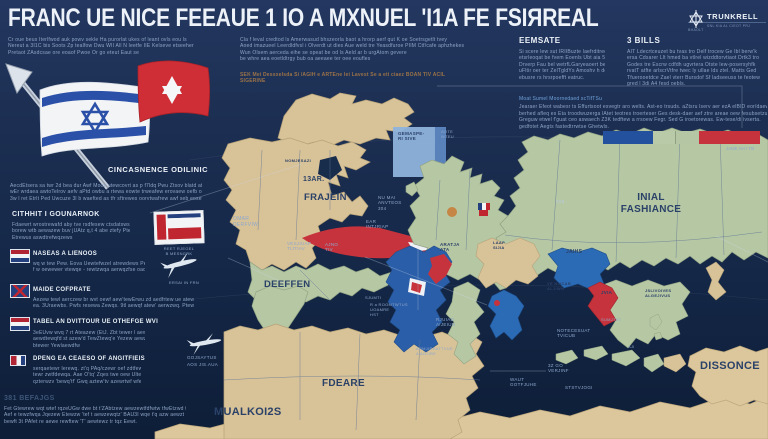 Image resolution: width=768 pixels, height=439 pixels. Describe the element at coordinates (727, 376) in the screenshot. I see `australia-landmass` at that location.